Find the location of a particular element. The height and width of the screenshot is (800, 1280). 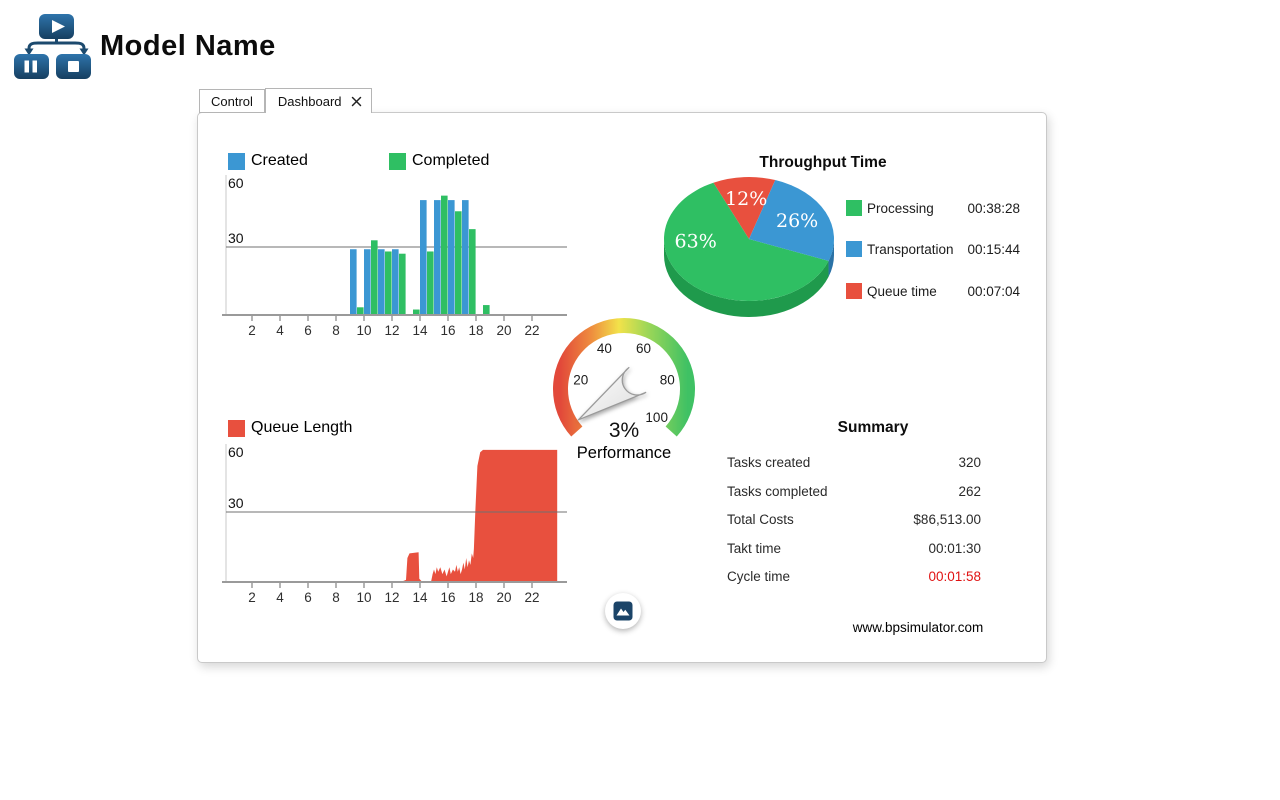

throughput-pie-chart: 63% 26% 12% is located at coordinates (749, 247).